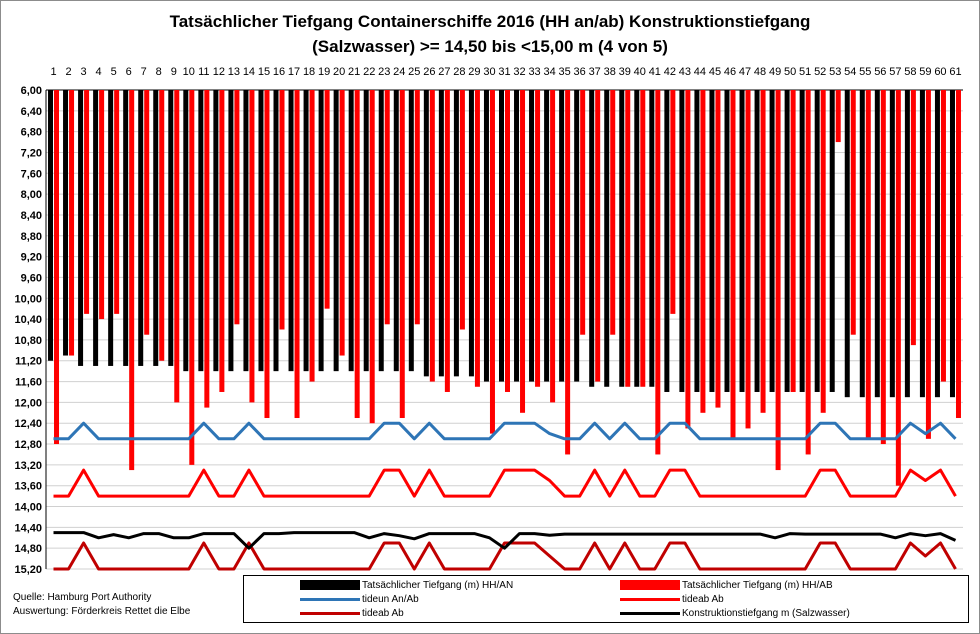 This screenshot has width=980, height=634. Describe the element at coordinates (790, 72) in the screenshot. I see `x-tick-label: 50` at that location.